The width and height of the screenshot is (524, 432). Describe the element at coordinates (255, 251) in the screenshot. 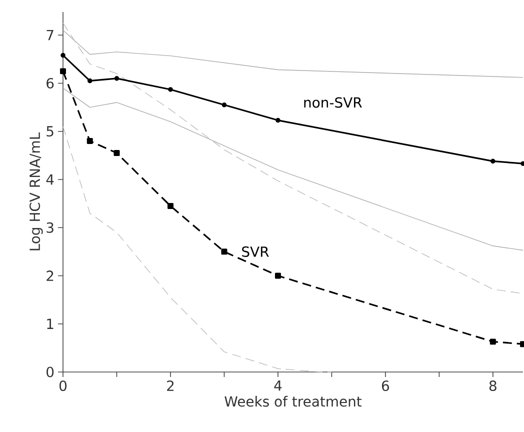

I see `series-label: SVR` at that location.